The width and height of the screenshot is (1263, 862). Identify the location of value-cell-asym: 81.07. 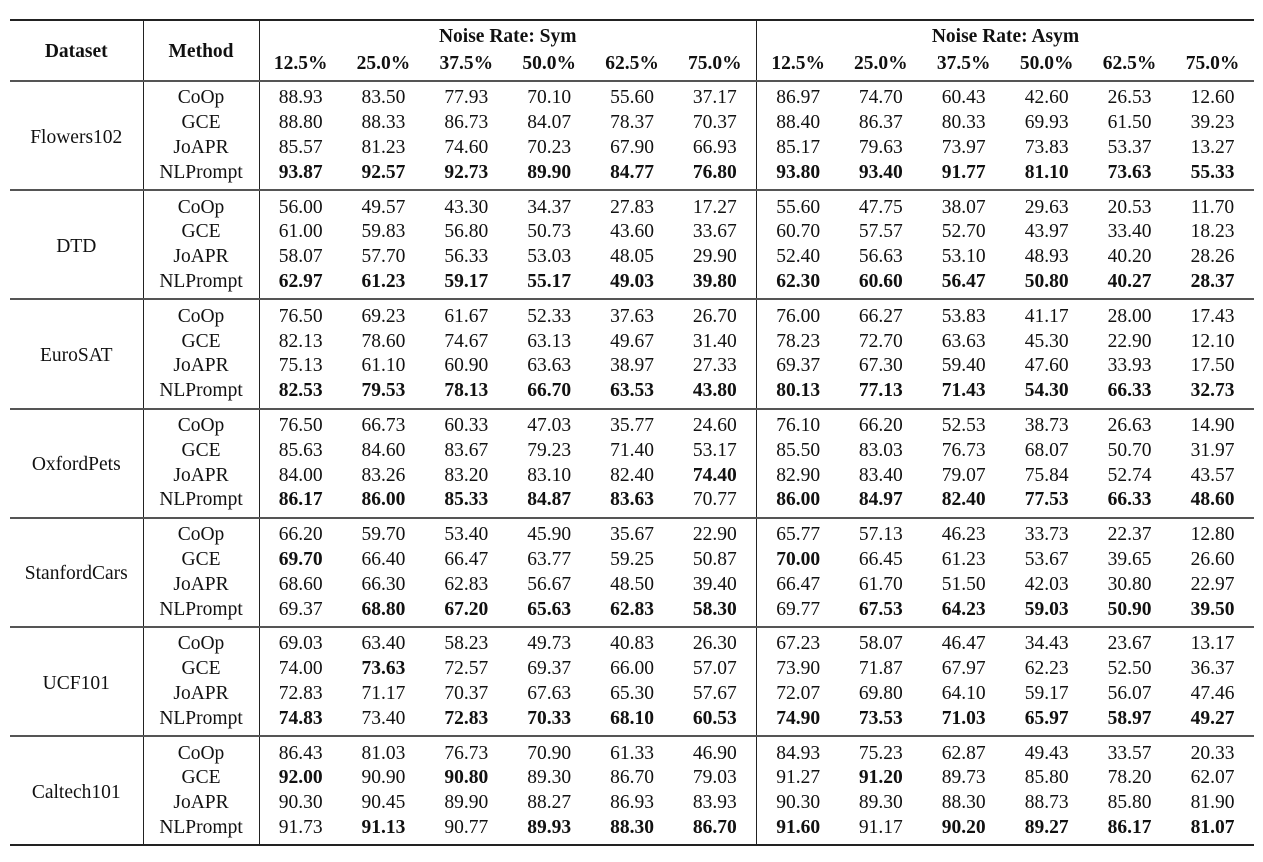
(1212, 827).